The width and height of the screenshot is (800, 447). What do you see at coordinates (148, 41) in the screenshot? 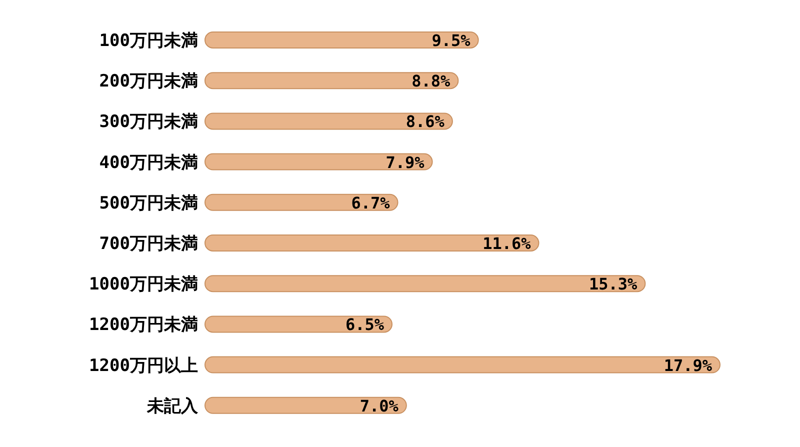
I see `y-tick-label: 100万円未満` at bounding box center [148, 41].